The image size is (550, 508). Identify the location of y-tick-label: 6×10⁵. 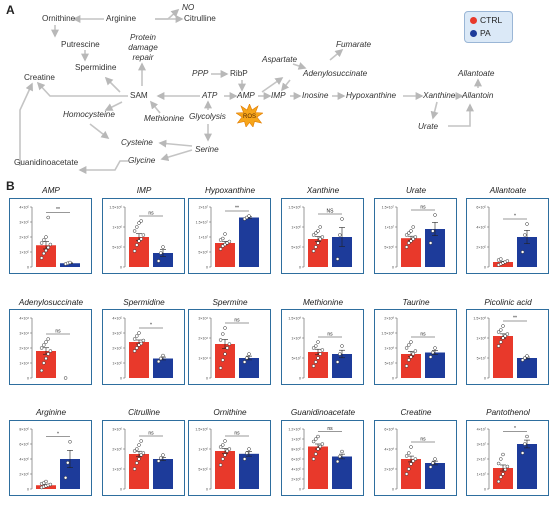
(481, 208).